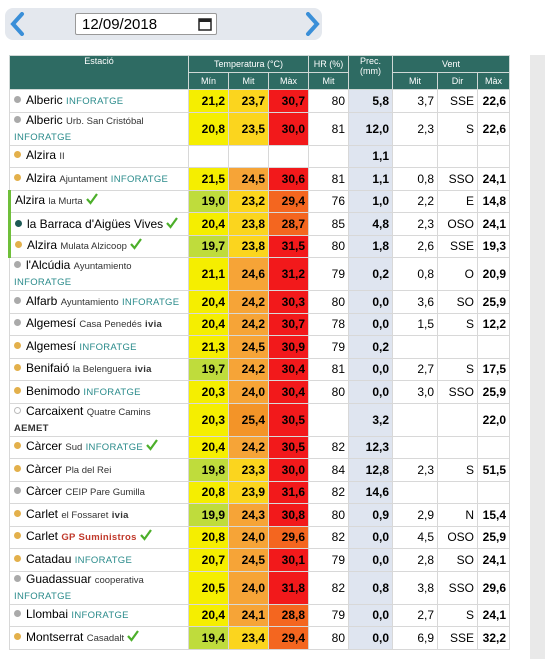 The width and height of the screenshot is (545, 659). Describe the element at coordinates (208, 492) in the screenshot. I see `value-cell: 20,8` at that location.